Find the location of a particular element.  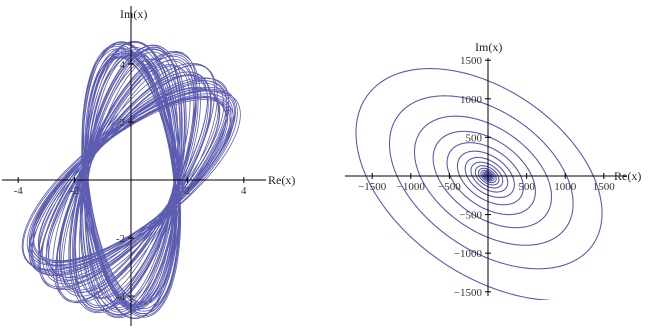

right-x-axis-label: Re(x) is located at coordinates (627, 176).